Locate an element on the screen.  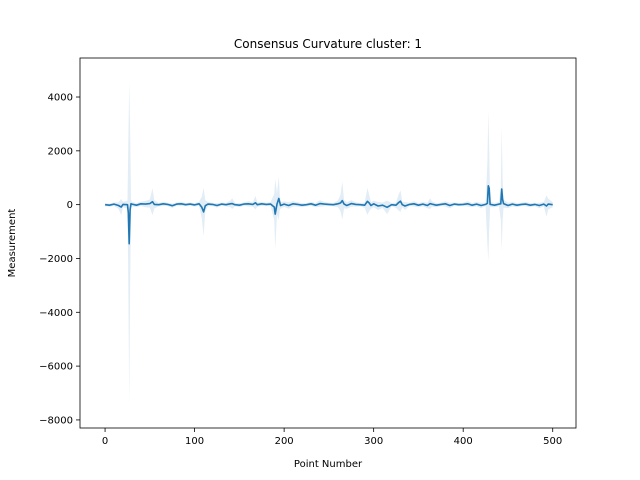
y-axis: −8000 −6000 −4000 −2000 0 2000 4000 is located at coordinates (59, 259).